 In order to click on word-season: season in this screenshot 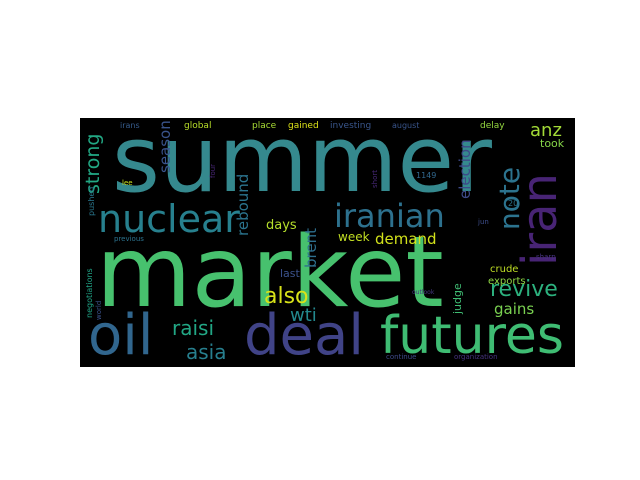, I will do `click(165, 146)`.